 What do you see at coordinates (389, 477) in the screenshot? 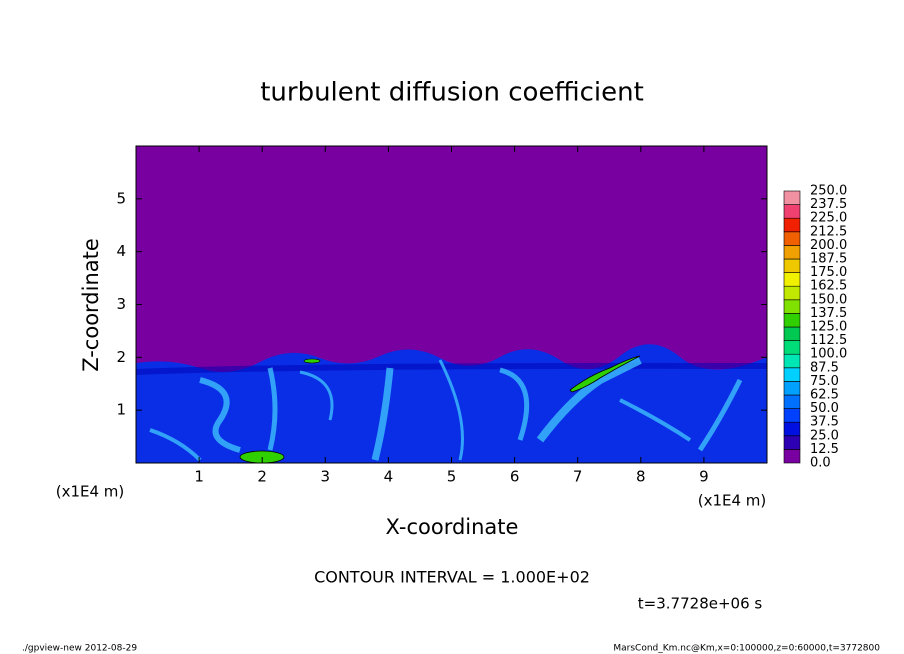
I see `x-tick-label: 4` at bounding box center [389, 477].